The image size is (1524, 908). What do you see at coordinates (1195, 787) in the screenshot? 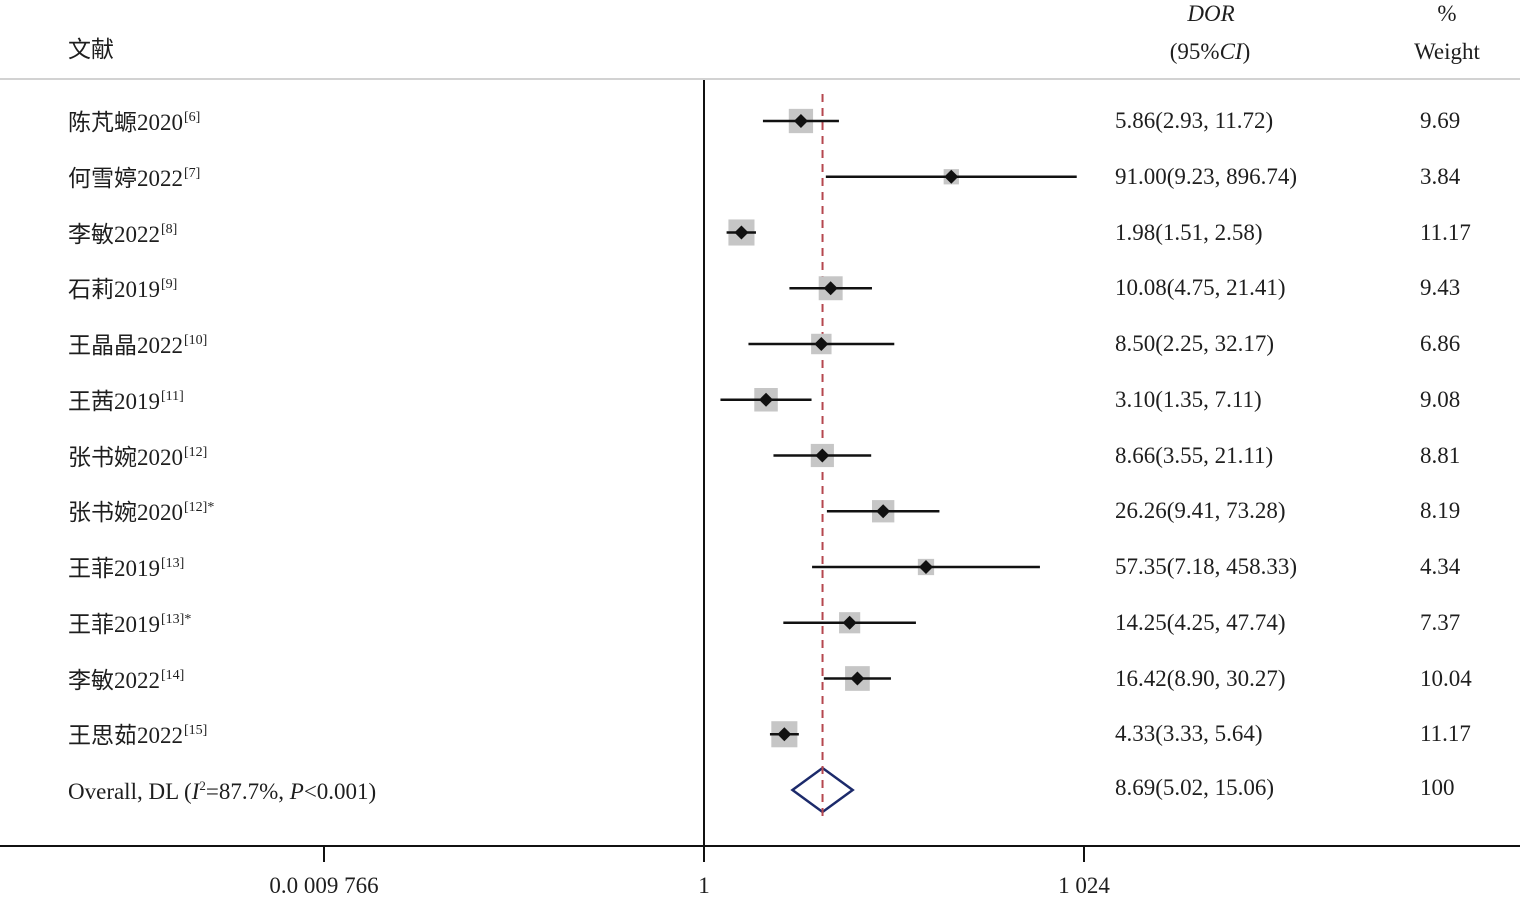
I see `overall-estimate-text: 8.69(5.02, 15.06)` at bounding box center [1195, 787].